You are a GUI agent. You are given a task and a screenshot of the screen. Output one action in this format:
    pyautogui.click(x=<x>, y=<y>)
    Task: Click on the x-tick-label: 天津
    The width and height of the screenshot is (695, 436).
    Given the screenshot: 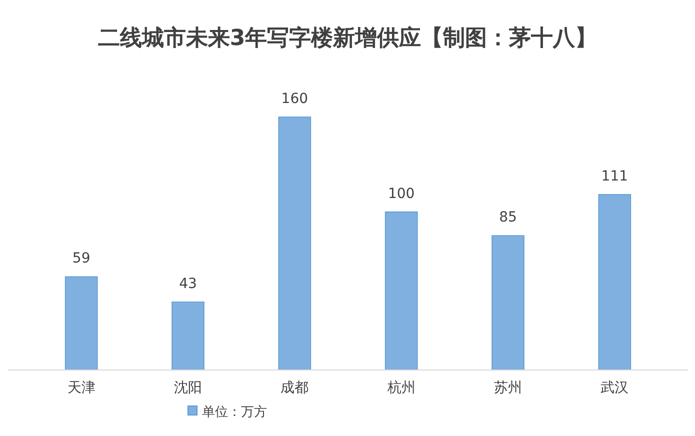 What is the action you would take?
    pyautogui.click(x=81, y=388)
    